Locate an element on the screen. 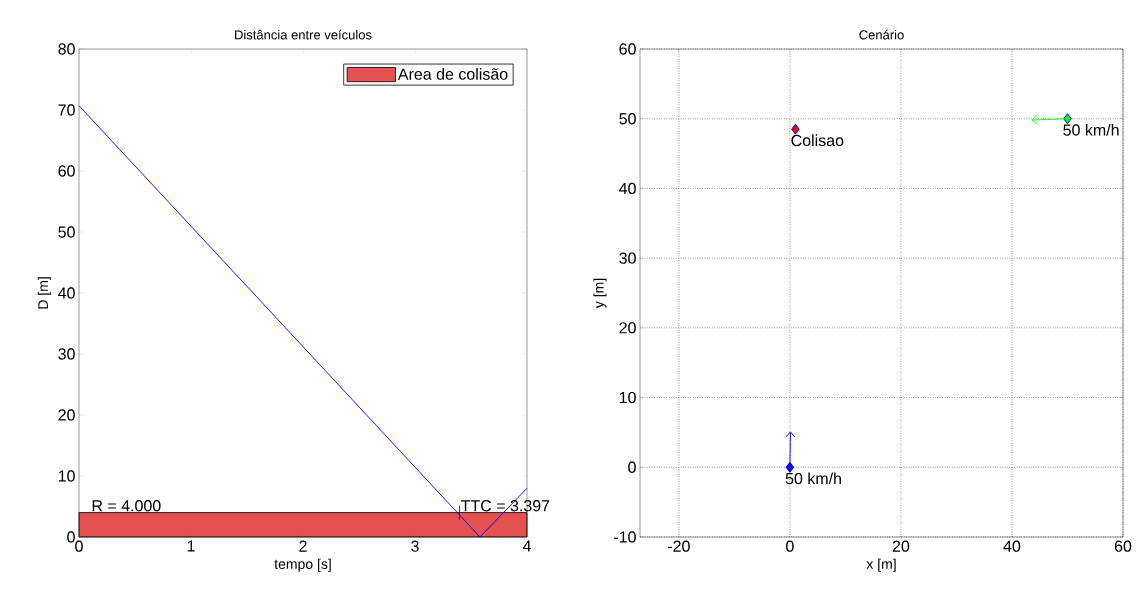 The image size is (1146, 599). y-axis-title: y [m] is located at coordinates (600, 293).